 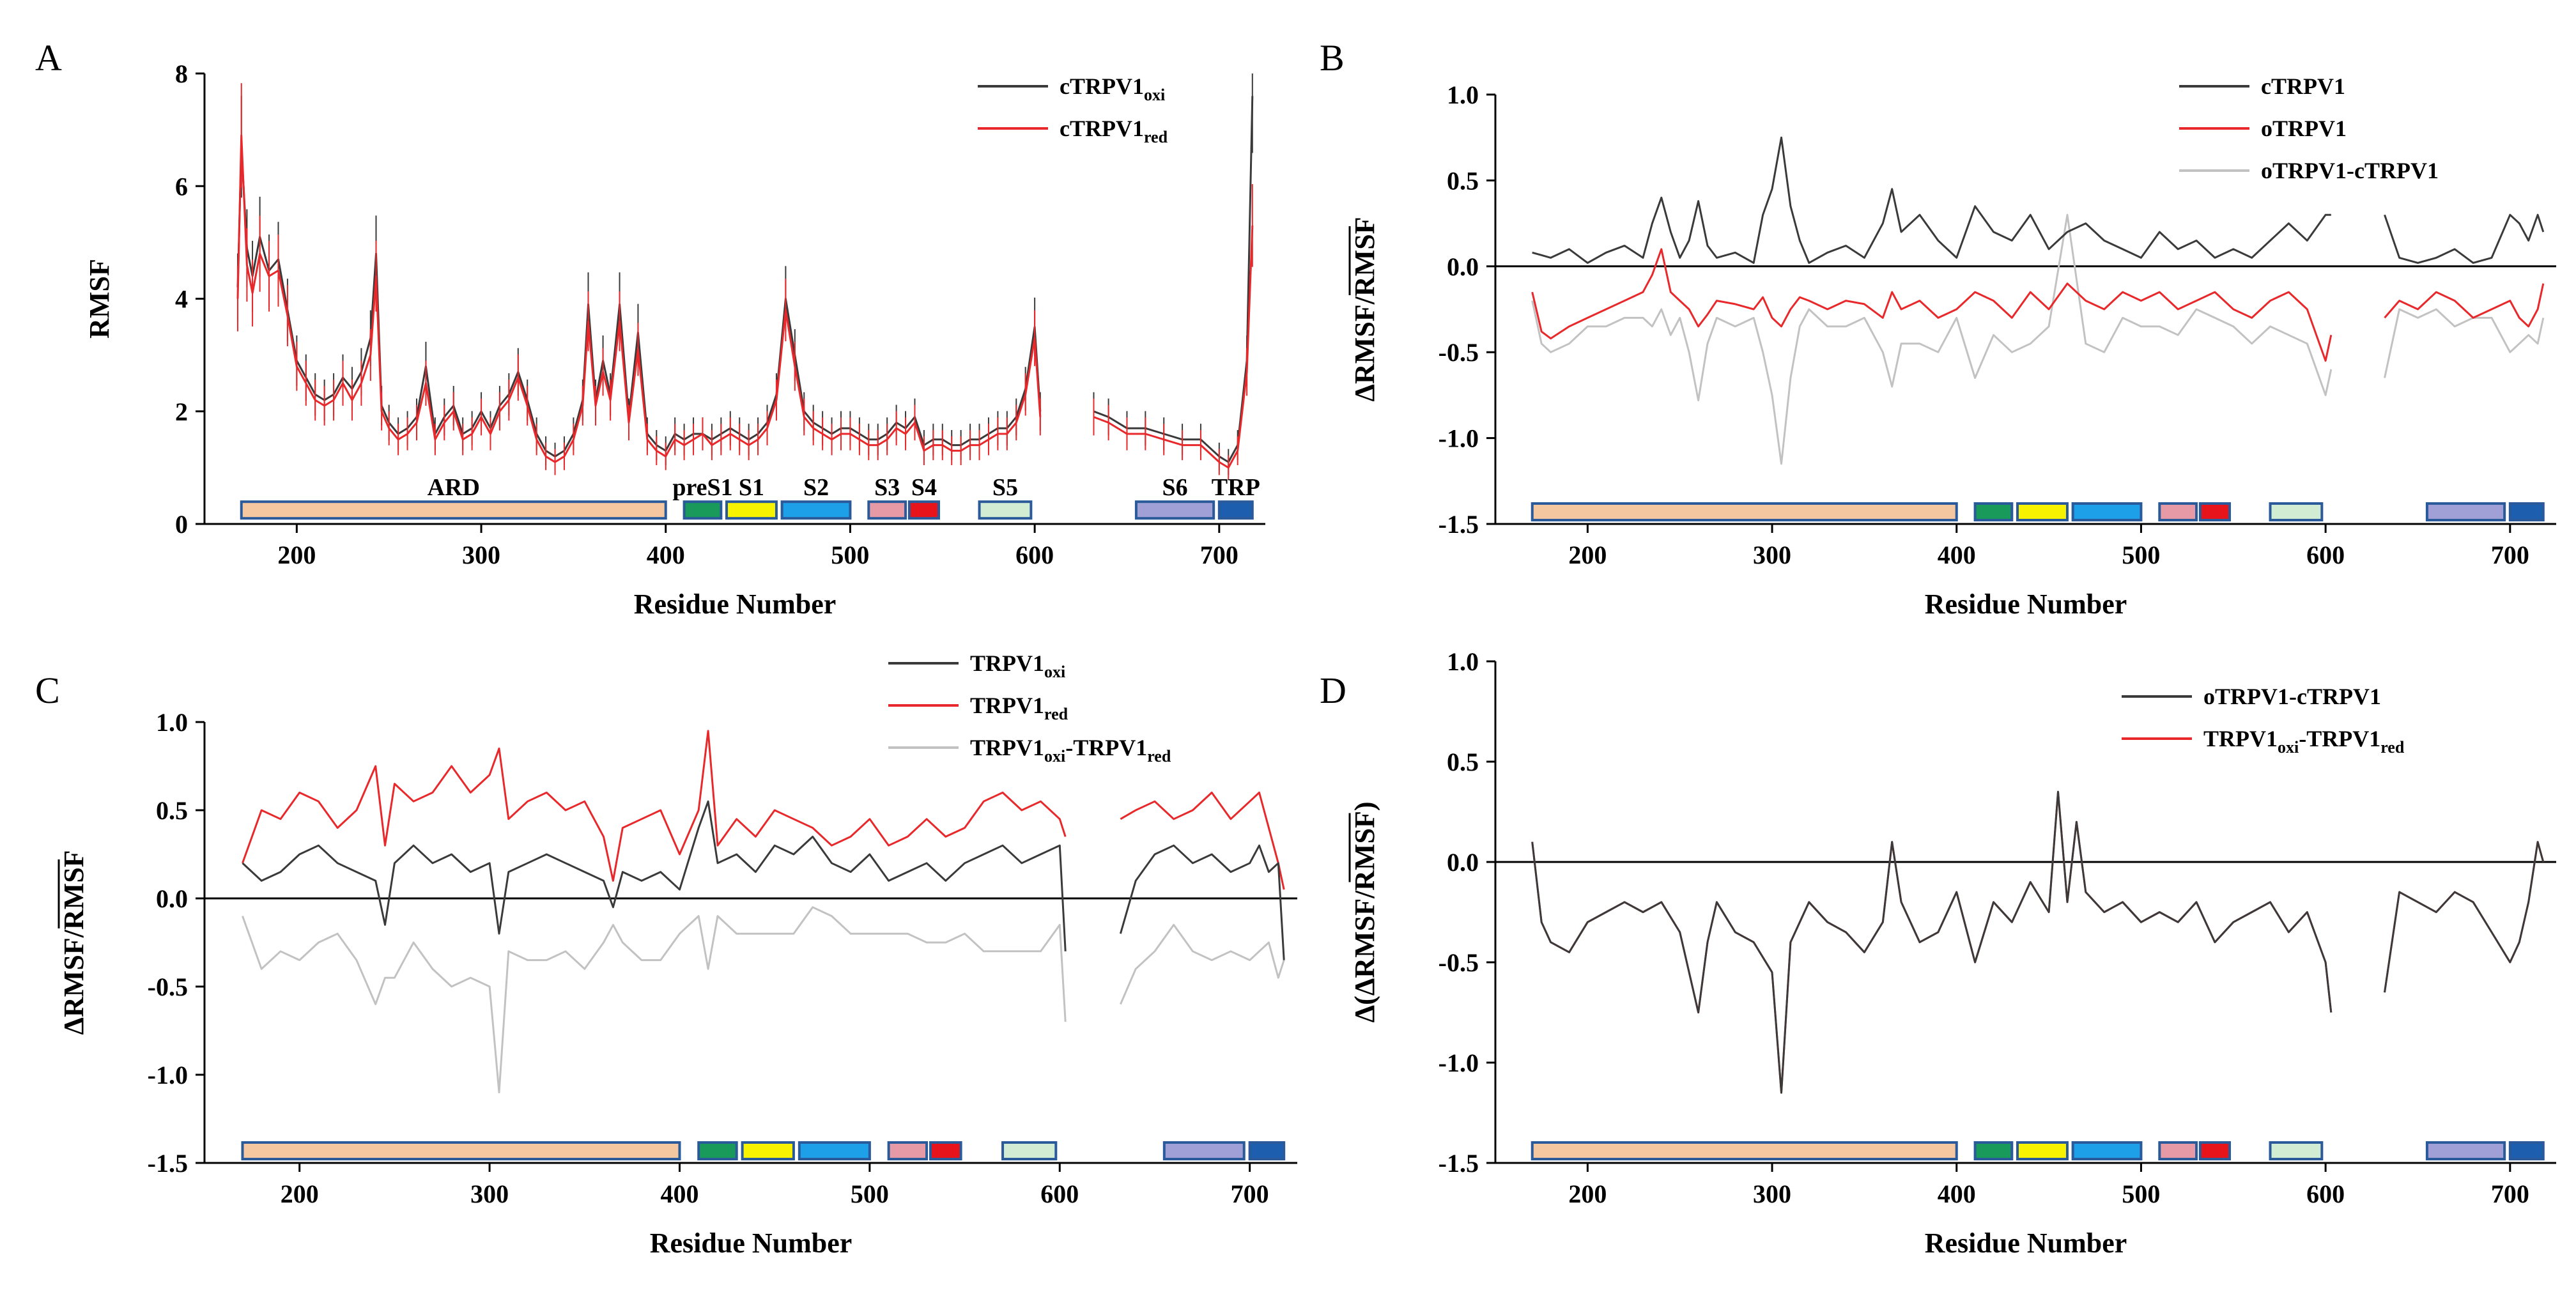 I want to click on y-tick-label: 8, so click(x=181, y=74).